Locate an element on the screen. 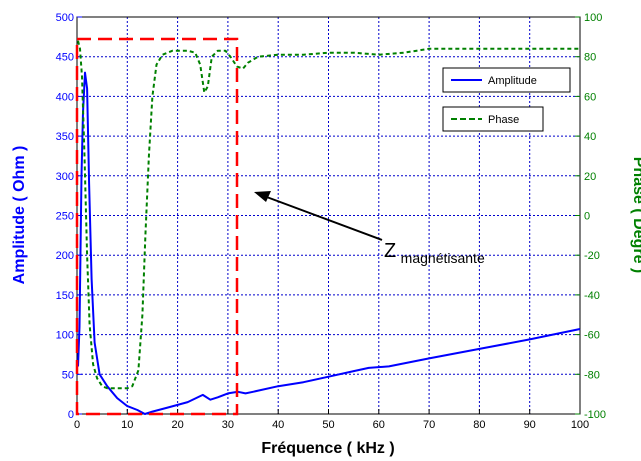  y-left-tick-label: 200 is located at coordinates (65, 256).